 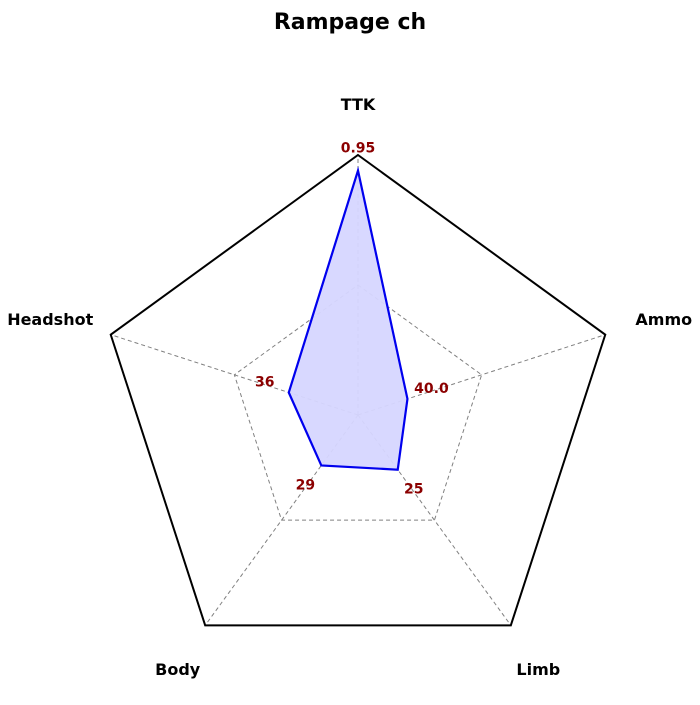 What do you see at coordinates (431, 389) in the screenshot?
I see `value-label-ammo: 40.0` at bounding box center [431, 389].